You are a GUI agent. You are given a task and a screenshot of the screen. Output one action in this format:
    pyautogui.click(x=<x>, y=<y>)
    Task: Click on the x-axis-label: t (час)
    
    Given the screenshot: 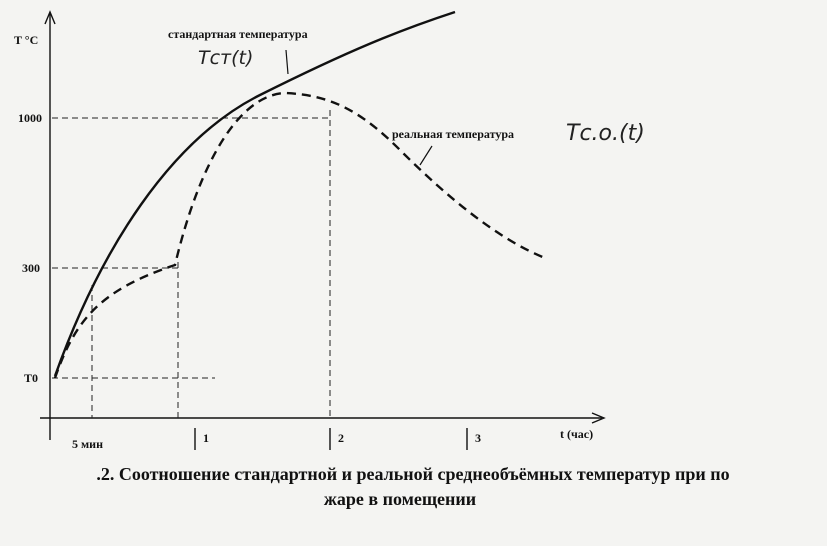 What is the action you would take?
    pyautogui.click(x=576, y=434)
    